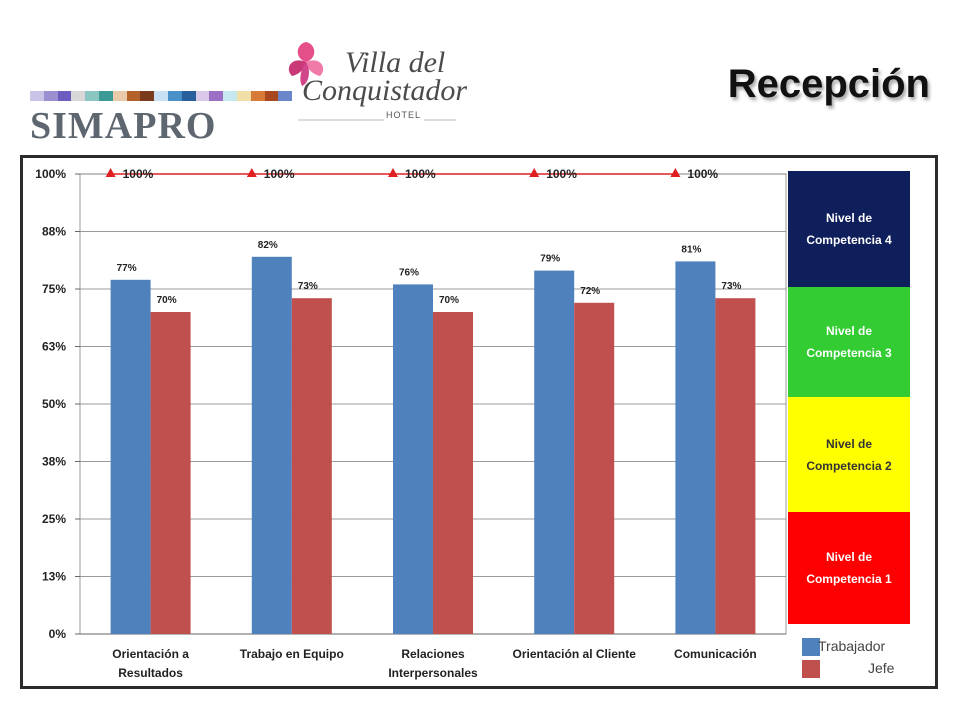 This screenshot has height=720, width=960. I want to click on x-tick-label: Comunicación, so click(715, 654).